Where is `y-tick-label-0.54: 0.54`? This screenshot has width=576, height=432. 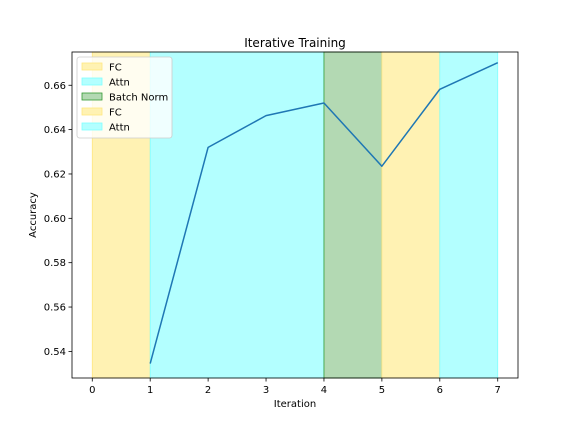
y-tick-label-0.54: 0.54 is located at coordinates (55, 352).